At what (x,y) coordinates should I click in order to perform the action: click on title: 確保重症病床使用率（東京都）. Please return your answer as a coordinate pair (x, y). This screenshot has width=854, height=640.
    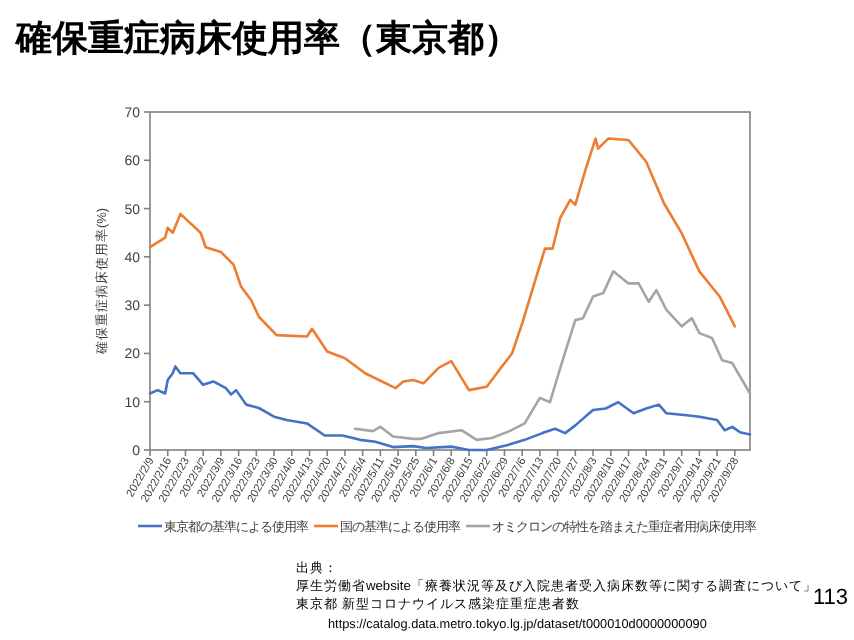
    Looking at the image, I should click on (268, 38).